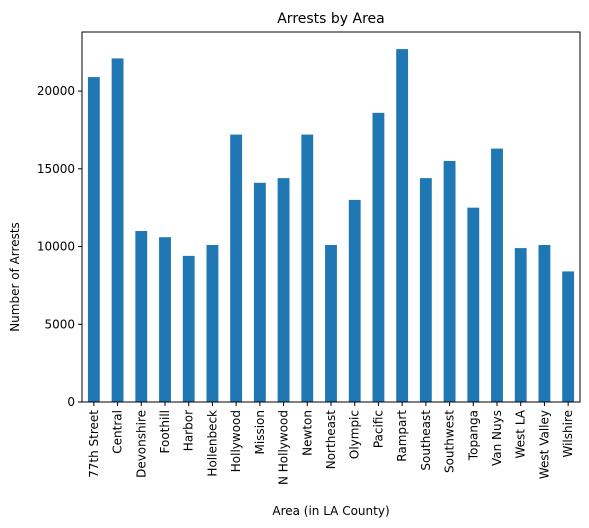  Describe the element at coordinates (402, 436) in the screenshot. I see `x-tick-label: Rampart` at that location.